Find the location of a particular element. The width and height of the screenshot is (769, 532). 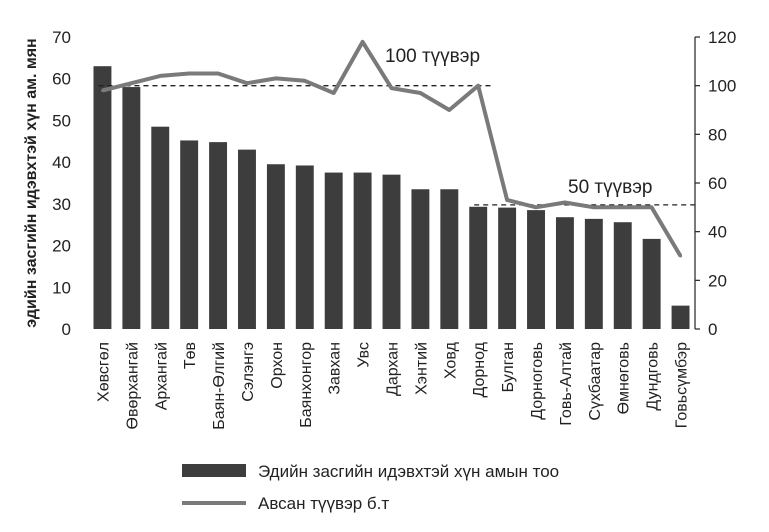

right-tick-label: 60 is located at coordinates (717, 183).